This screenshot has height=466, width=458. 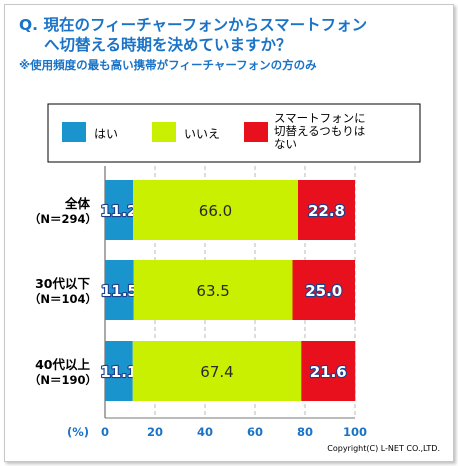 I want to click on question-title-line1: Q. 現在のフィーチャーフォンからスマートフォン, so click(x=193, y=25).